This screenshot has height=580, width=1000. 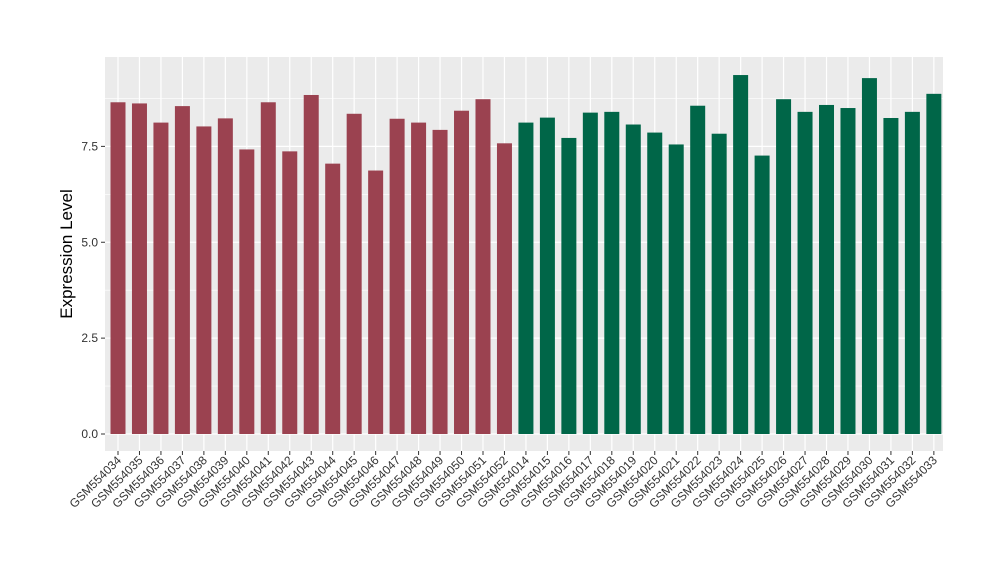 What do you see at coordinates (719, 284) in the screenshot?
I see `bar-GSM554023` at bounding box center [719, 284].